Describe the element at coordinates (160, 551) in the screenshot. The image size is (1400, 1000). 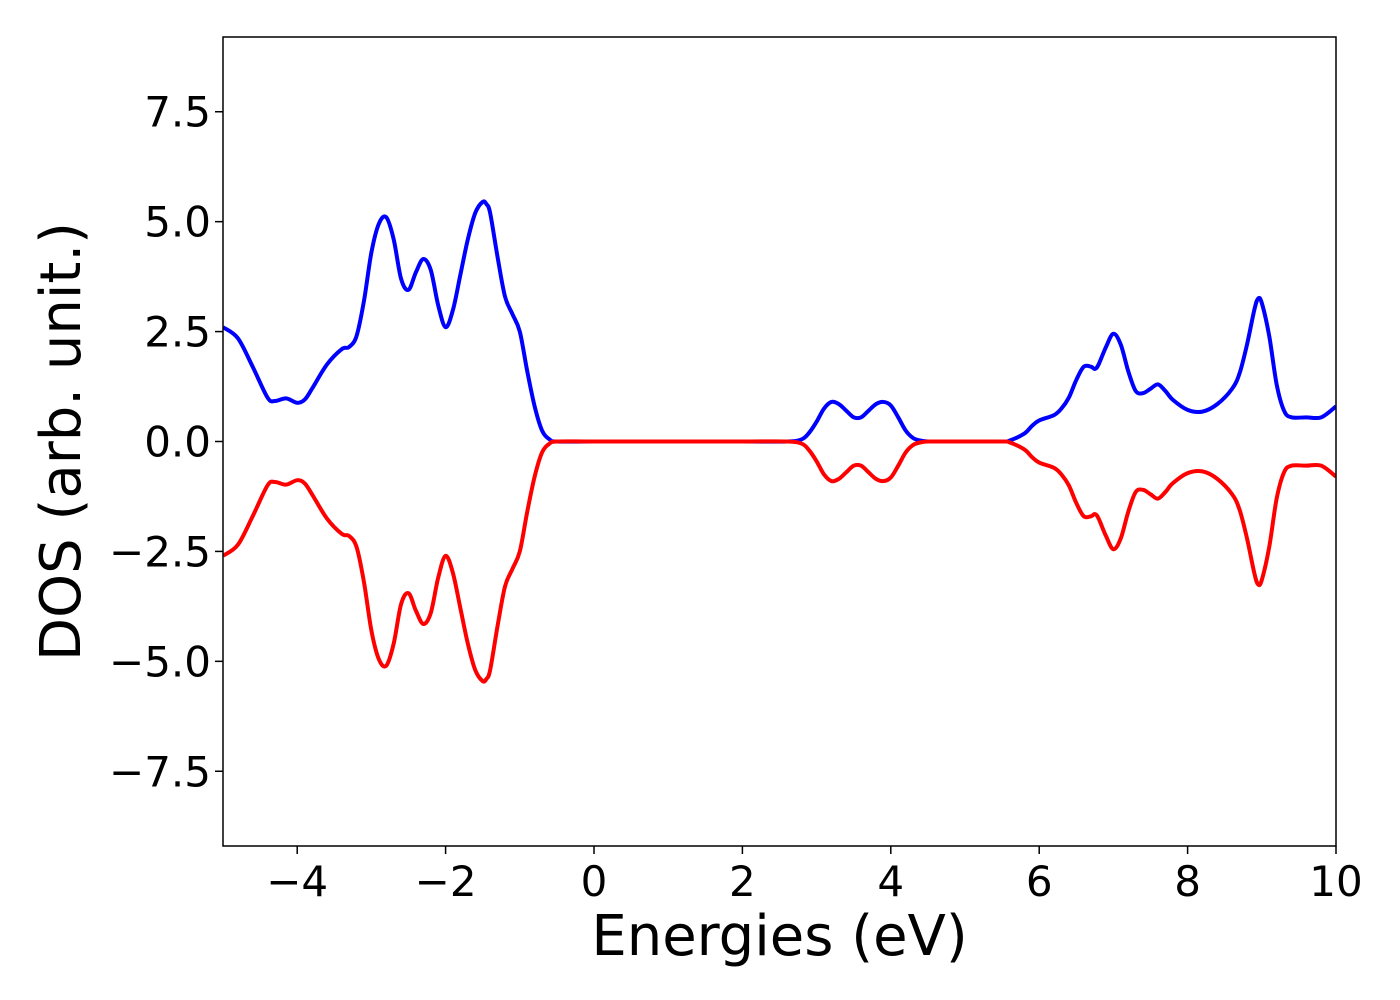
I see `y-tick-label: −2.5` at that location.